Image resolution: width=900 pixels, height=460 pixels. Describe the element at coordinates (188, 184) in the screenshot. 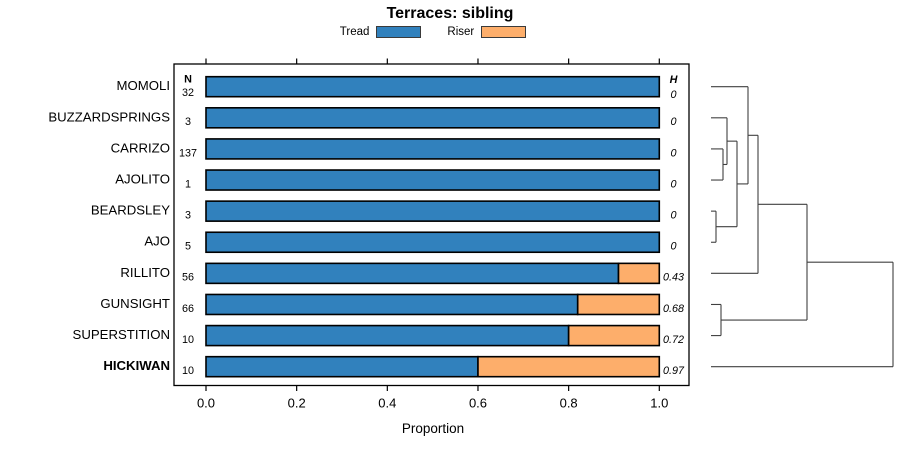

I see `n-value: 1` at that location.